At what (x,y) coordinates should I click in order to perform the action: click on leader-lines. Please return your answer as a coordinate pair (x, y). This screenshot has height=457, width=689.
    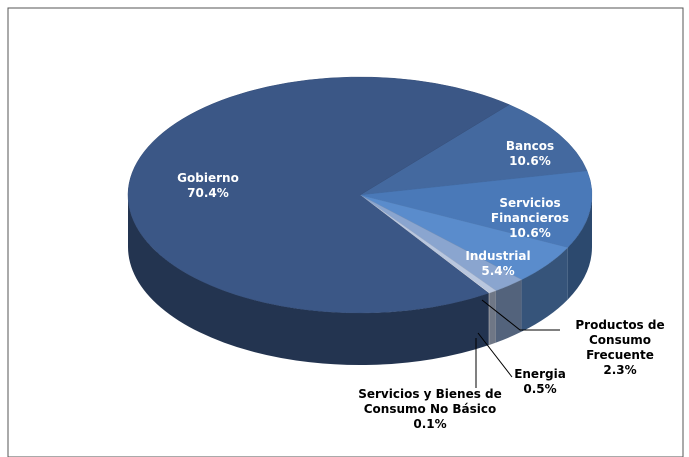
    Looking at the image, I should click on (517, 343).